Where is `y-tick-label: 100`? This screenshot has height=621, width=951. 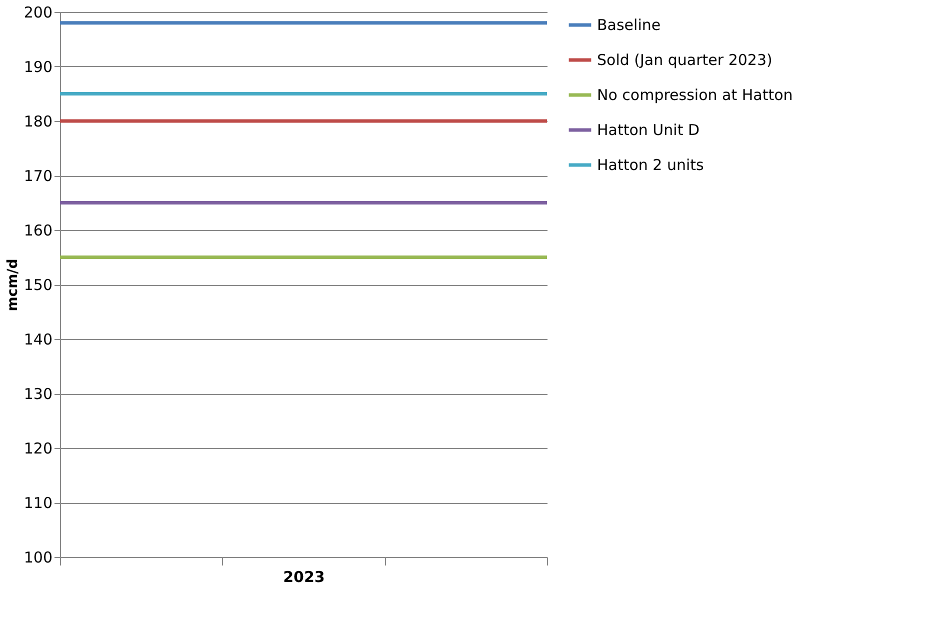 y-tick-label: 100 is located at coordinates (38, 557).